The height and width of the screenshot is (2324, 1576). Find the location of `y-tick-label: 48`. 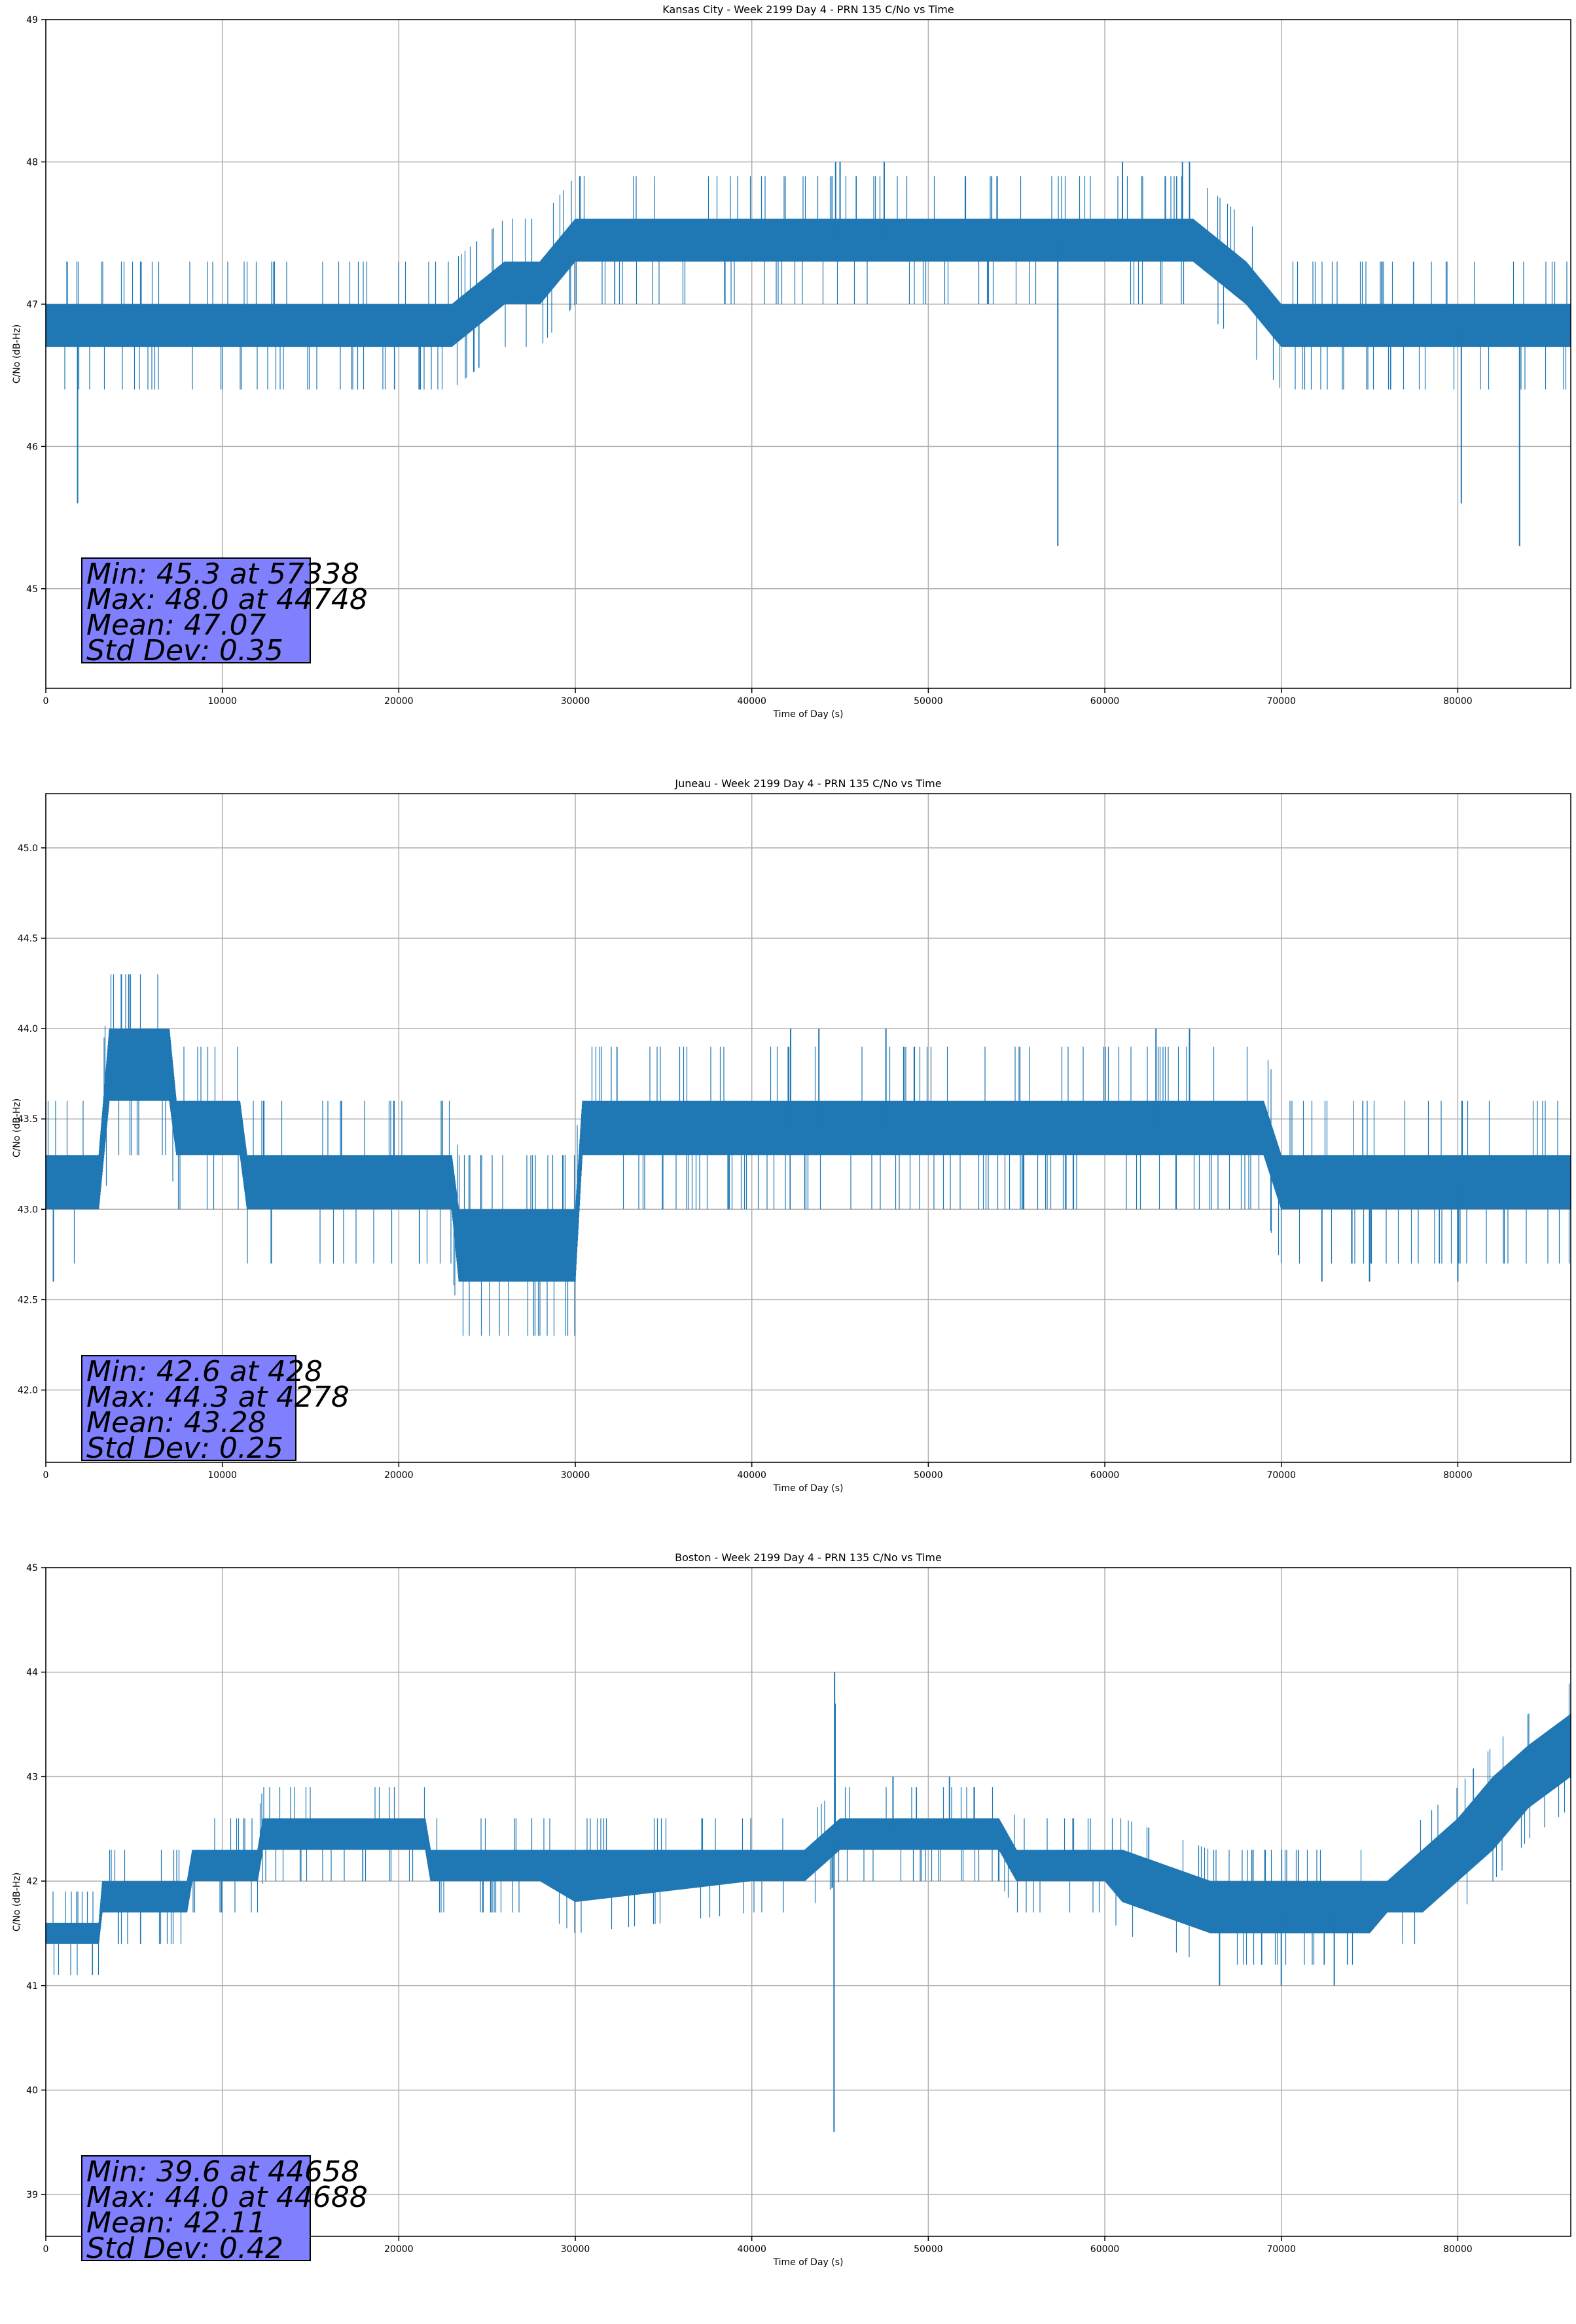

y-tick-label: 48 is located at coordinates (32, 162).